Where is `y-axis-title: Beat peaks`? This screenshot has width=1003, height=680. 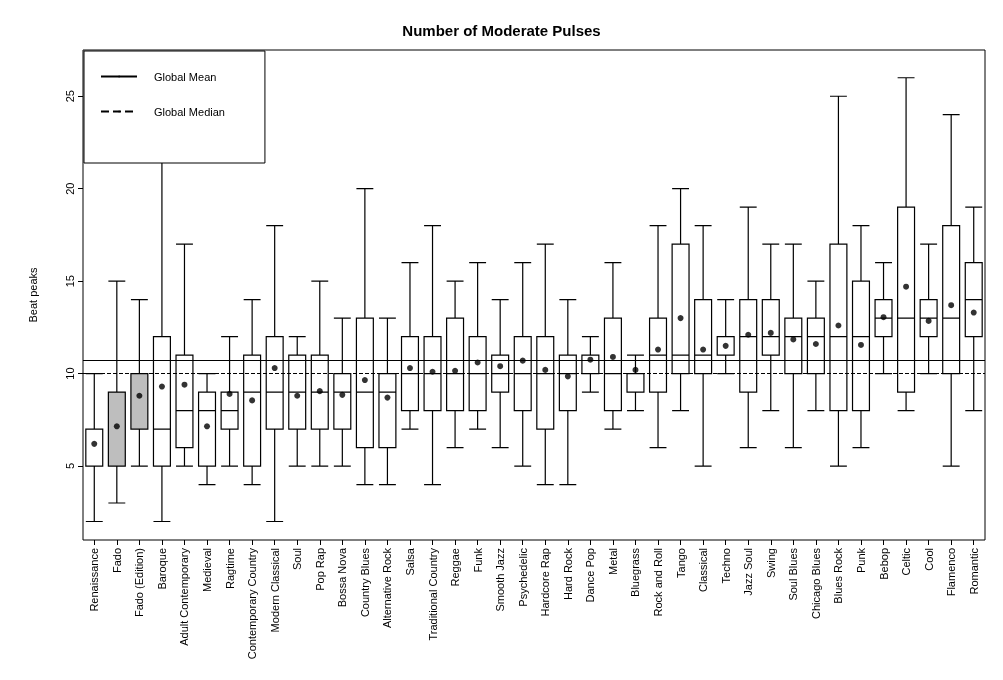
y-axis-title: Beat peaks is located at coordinates (32, 294).